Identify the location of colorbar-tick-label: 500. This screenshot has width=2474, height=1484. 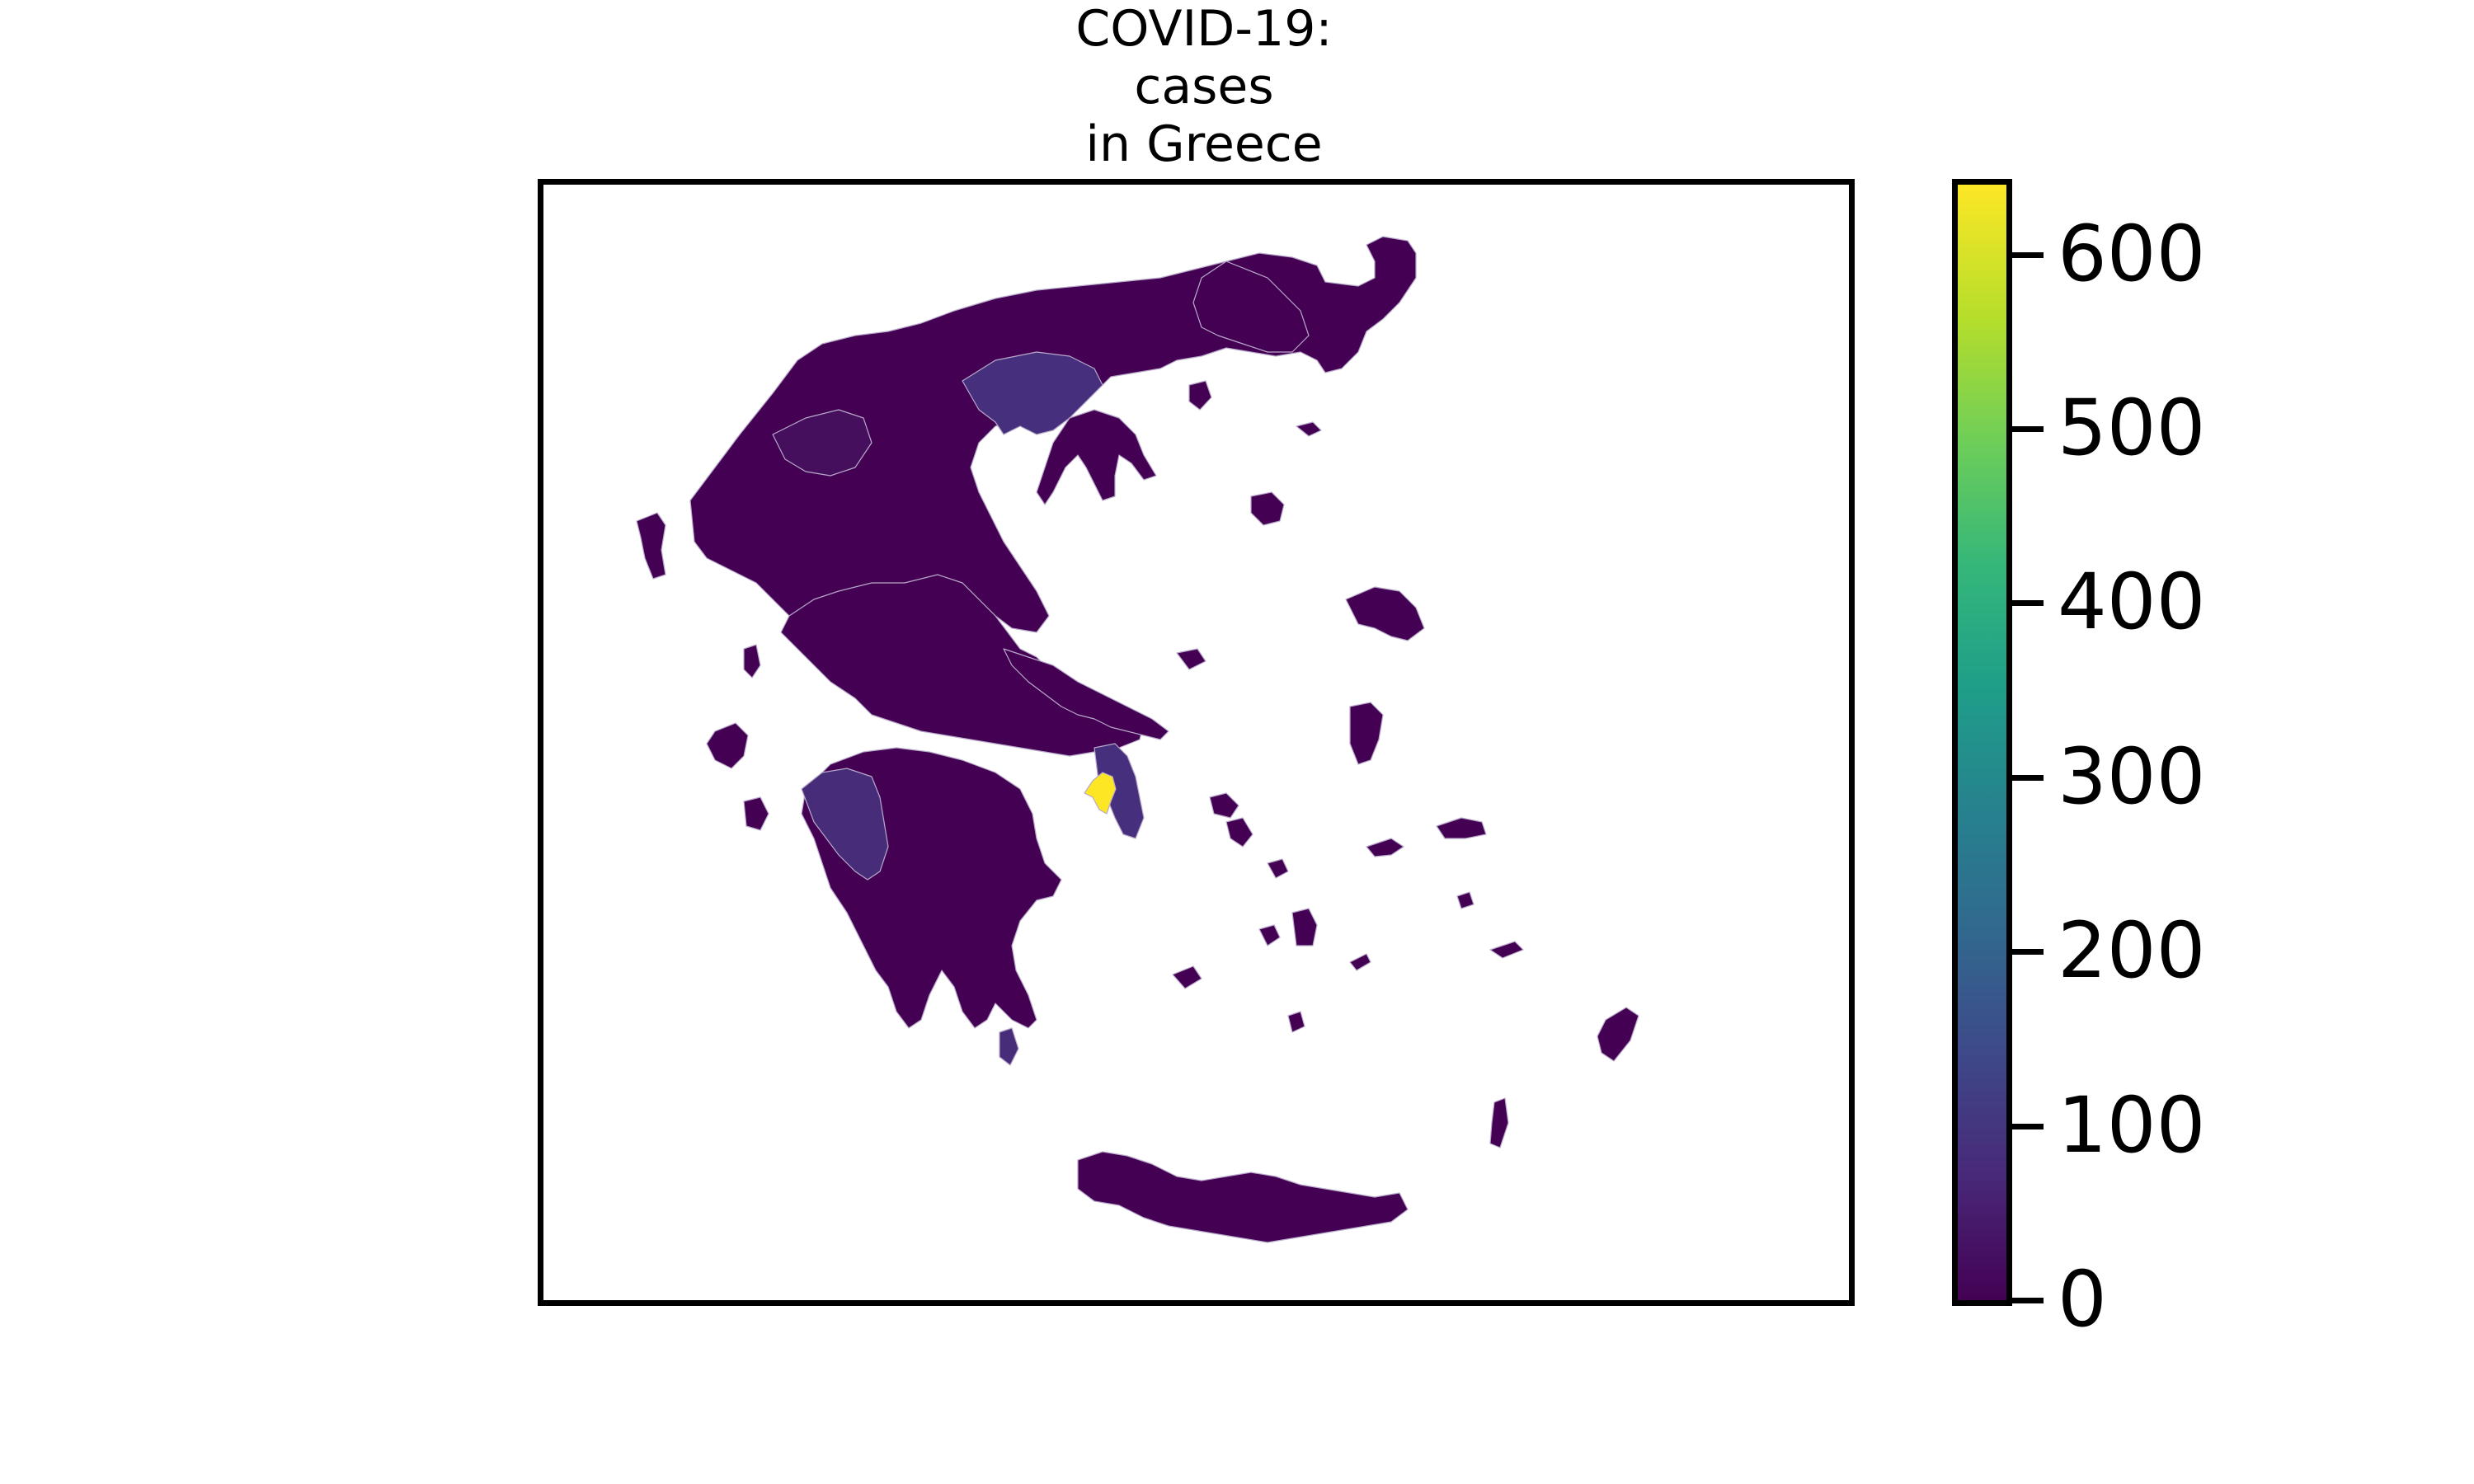
(2132, 428).